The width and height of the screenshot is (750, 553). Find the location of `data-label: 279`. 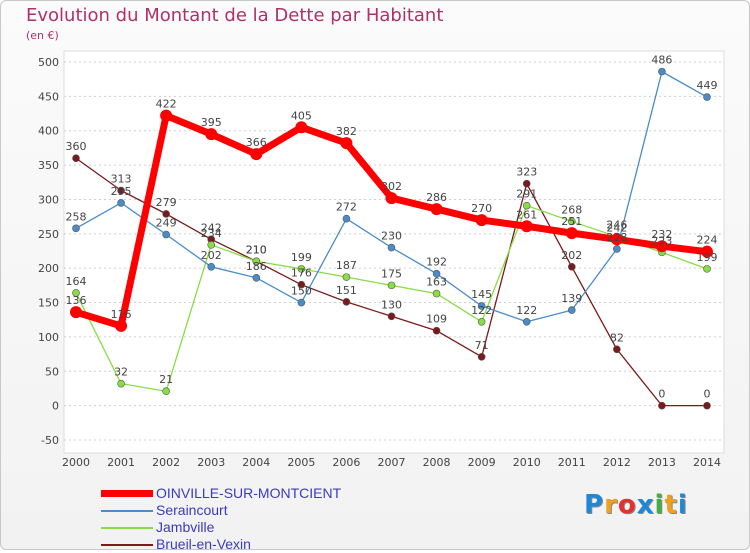

data-label: 279 is located at coordinates (166, 202).